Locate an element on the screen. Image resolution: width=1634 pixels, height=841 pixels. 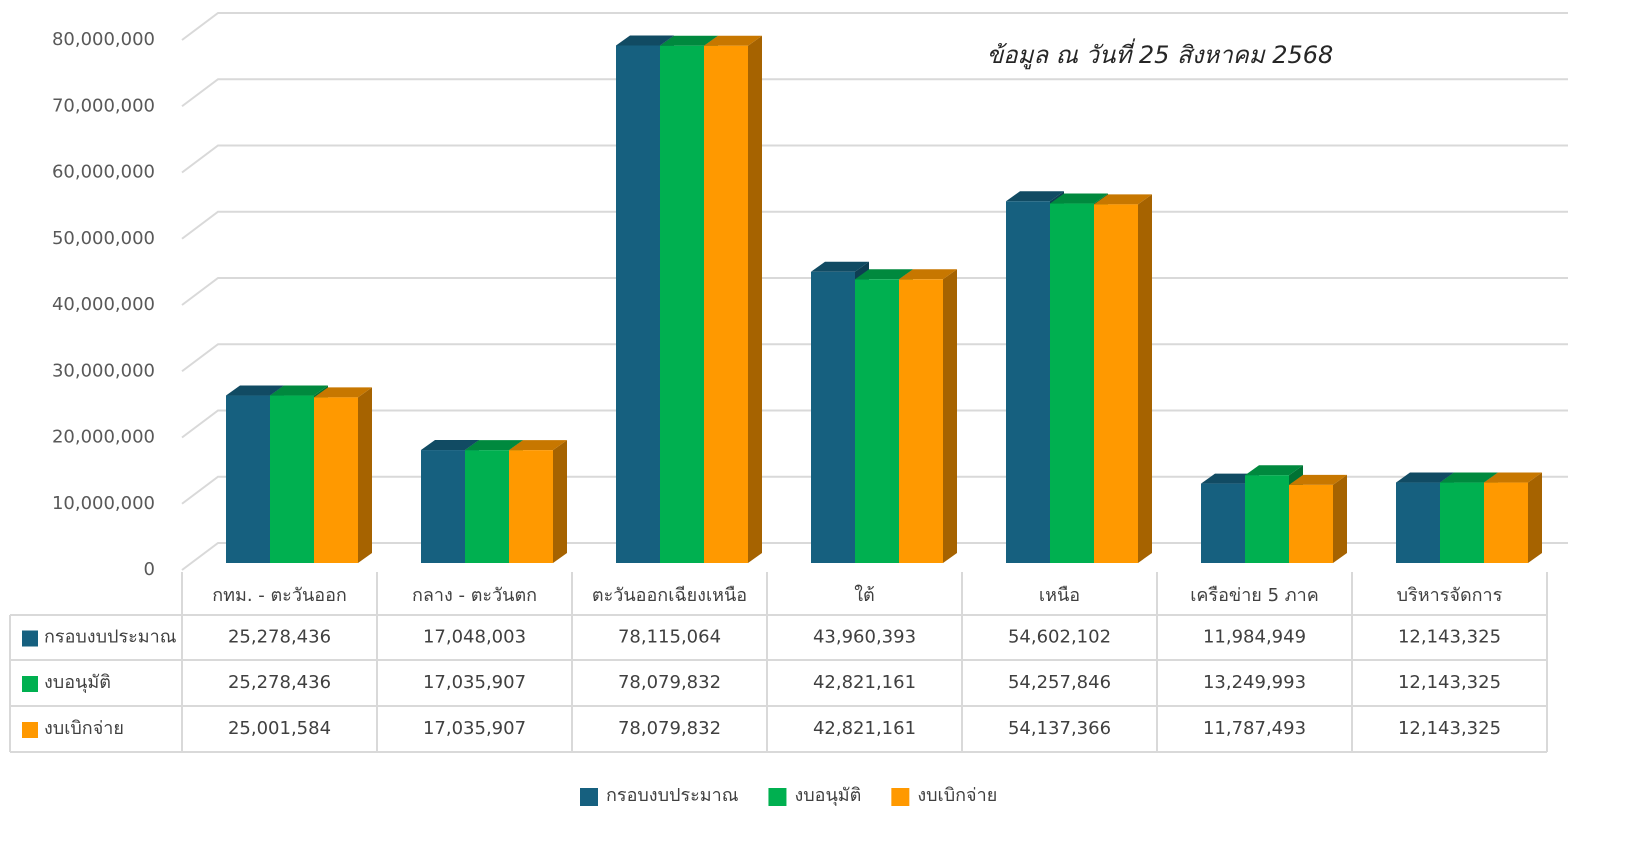
table-cell: 54,257,846 is located at coordinates (1059, 682).